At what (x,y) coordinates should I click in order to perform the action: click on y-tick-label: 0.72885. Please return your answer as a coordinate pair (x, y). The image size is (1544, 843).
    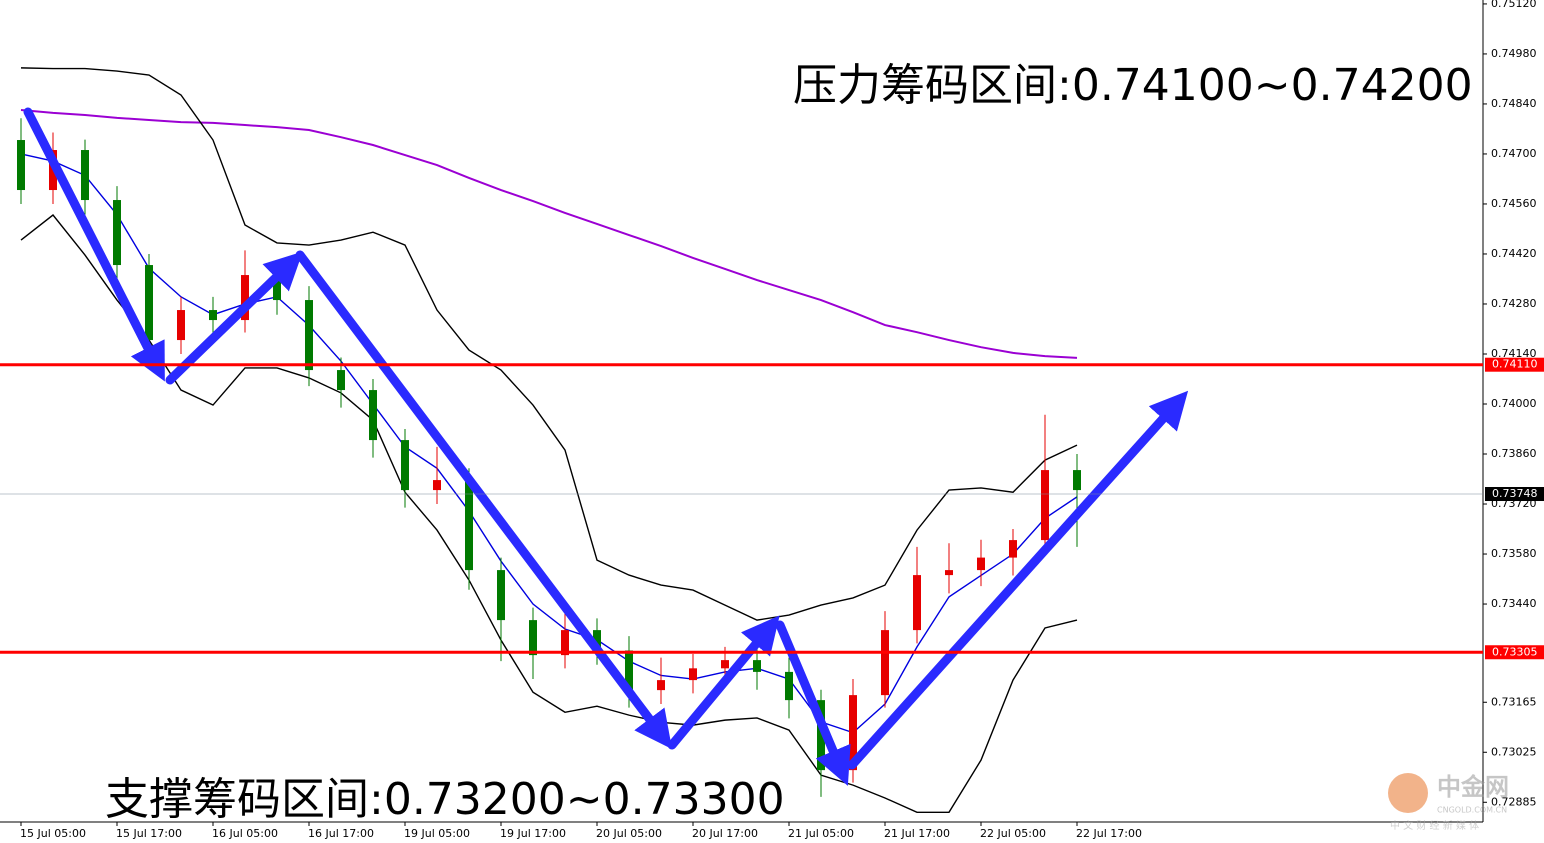
    Looking at the image, I should click on (1514, 801).